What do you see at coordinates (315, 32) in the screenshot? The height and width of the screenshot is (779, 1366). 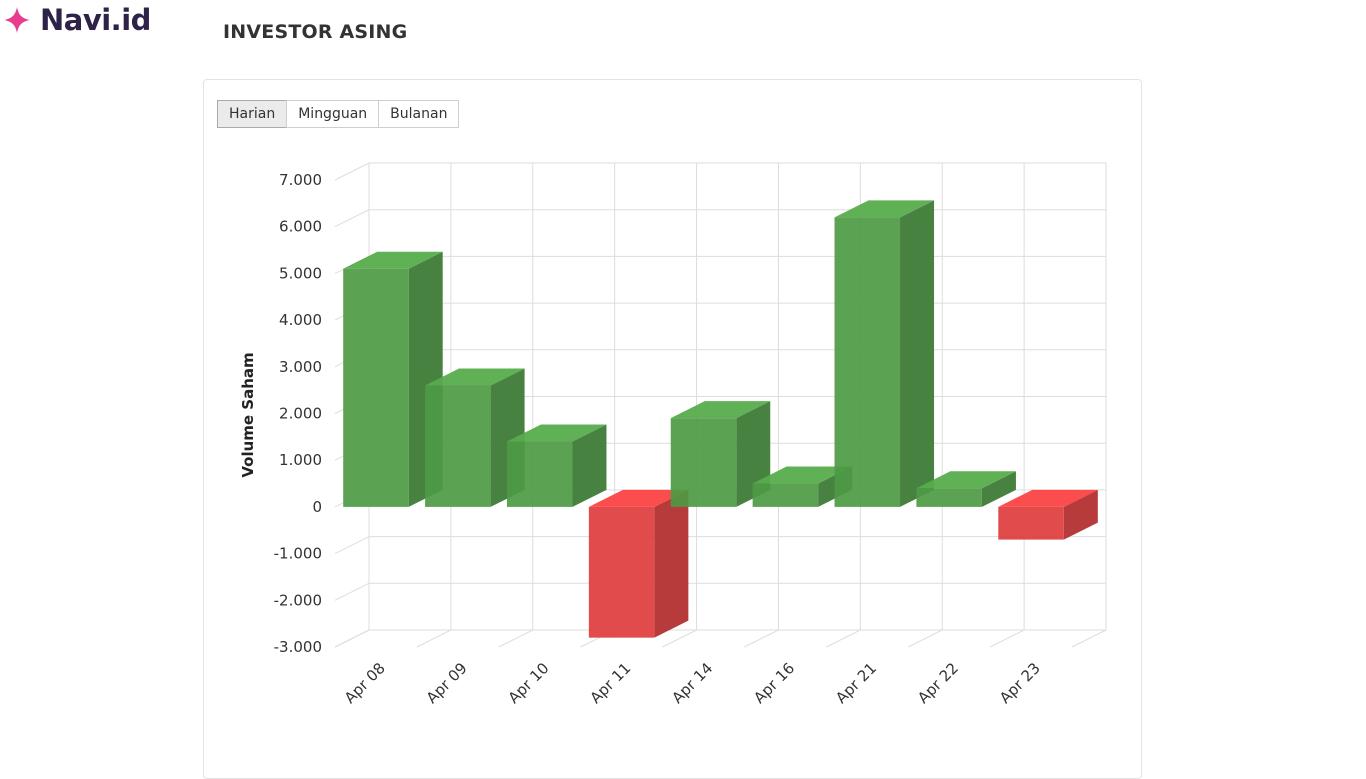 I see `page-title: INVESTOR ASING` at bounding box center [315, 32].